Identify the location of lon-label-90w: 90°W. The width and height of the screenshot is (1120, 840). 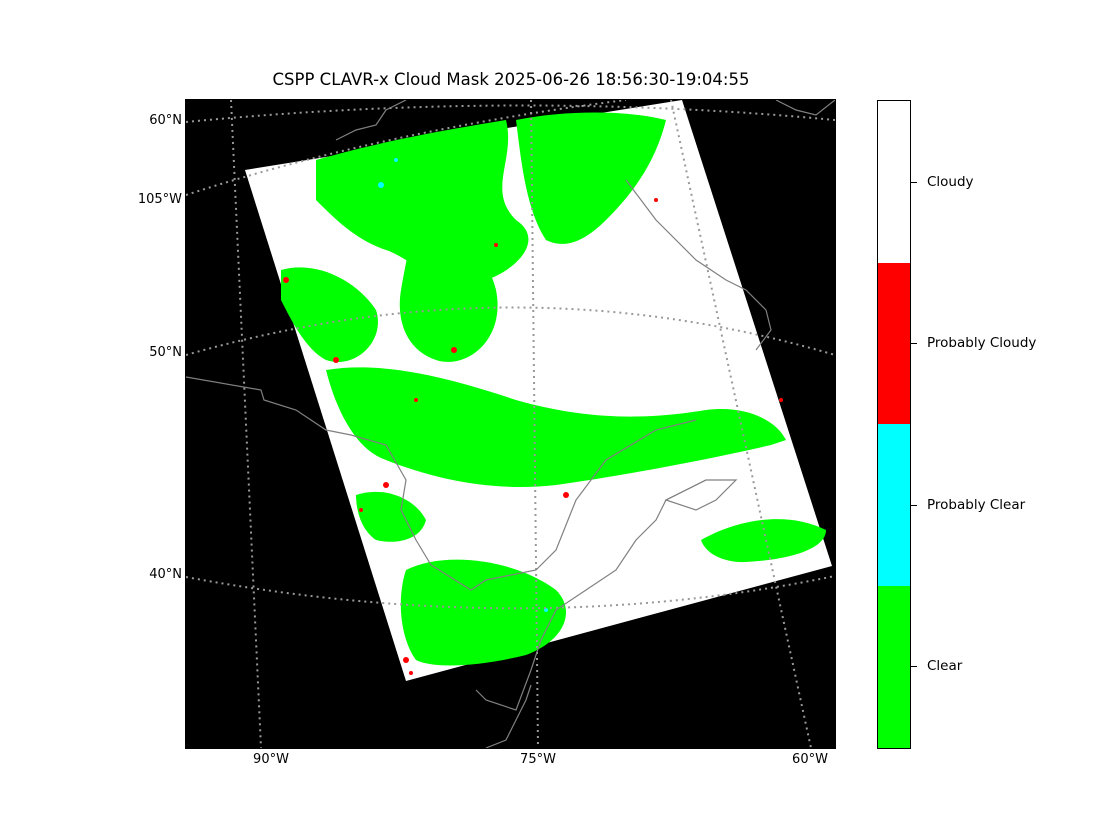
(271, 759).